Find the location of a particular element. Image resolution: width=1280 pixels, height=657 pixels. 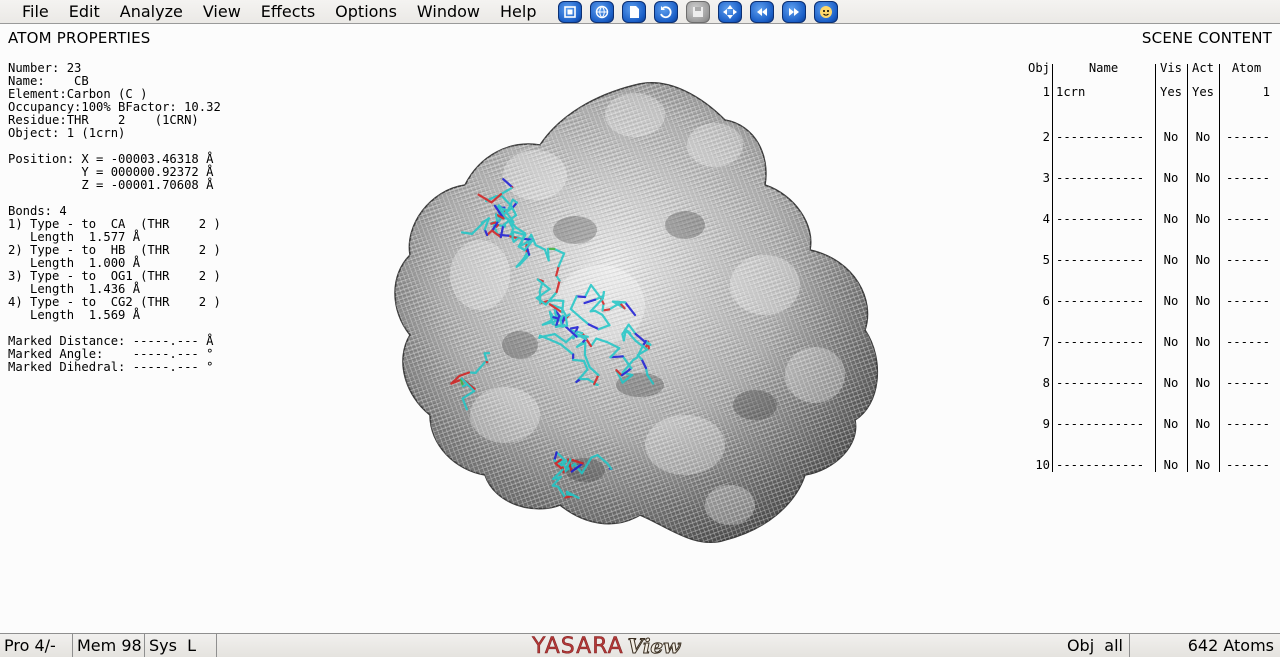

scene-object-row: 1 1crn Yes Yes 1 is located at coordinates (1148, 91).